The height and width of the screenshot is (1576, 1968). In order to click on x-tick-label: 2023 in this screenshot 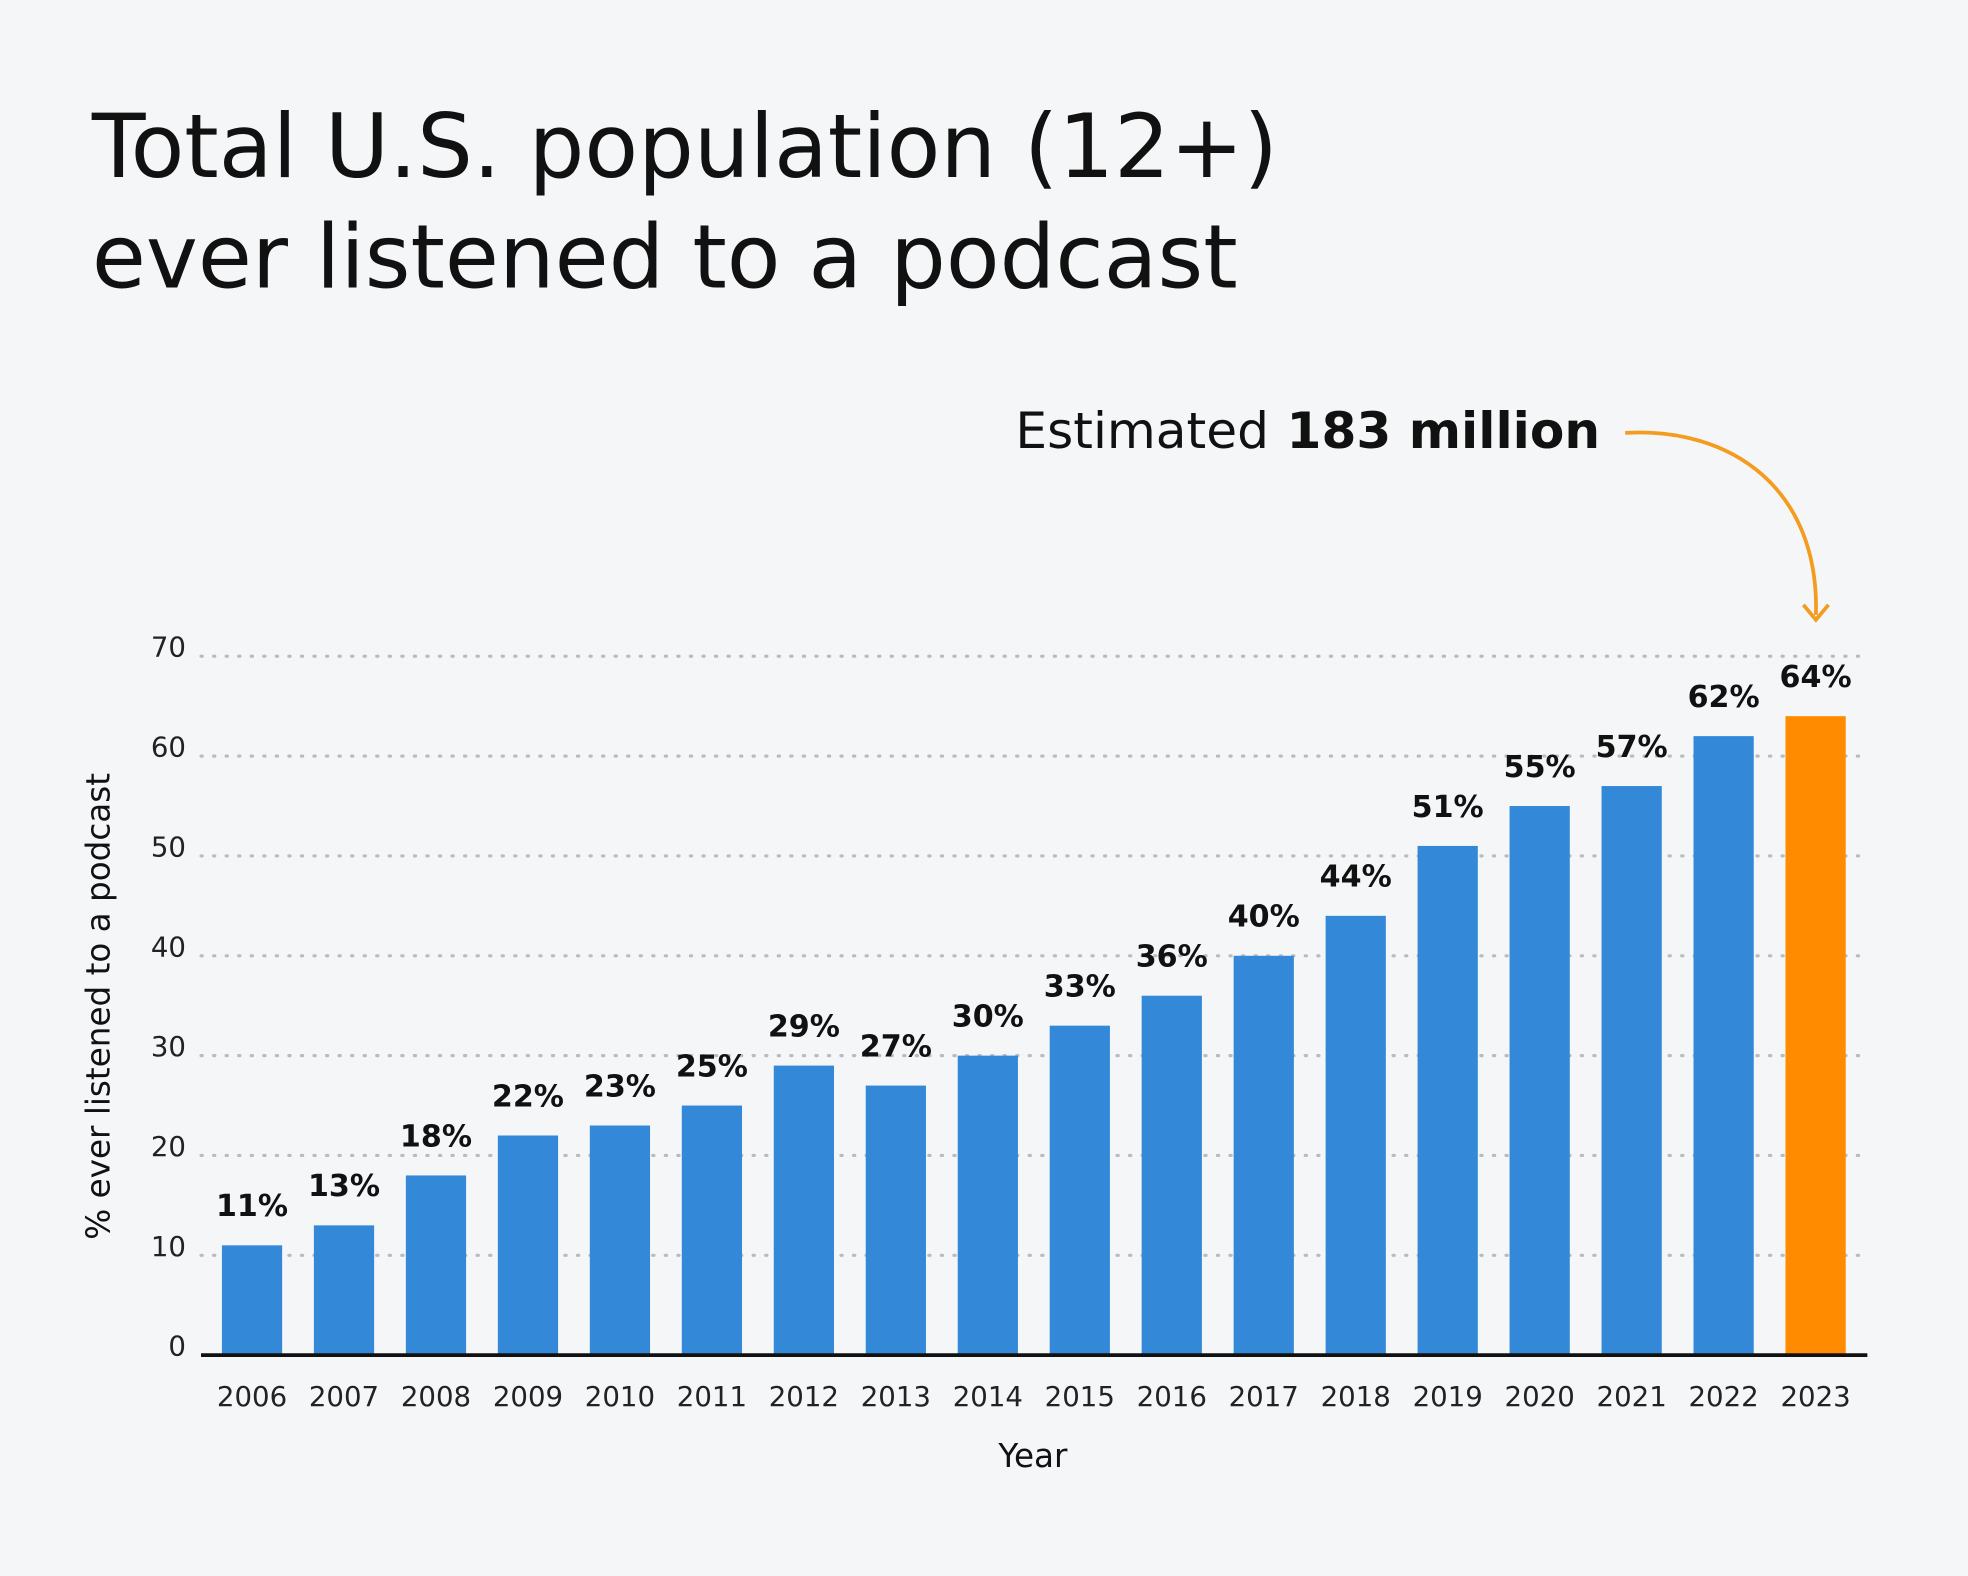, I will do `click(1815, 1396)`.